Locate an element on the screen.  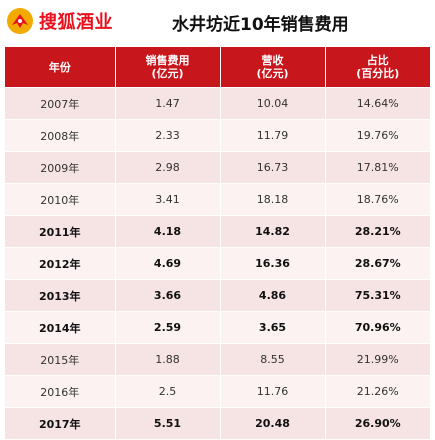
ratio-cell: 75.31% is located at coordinates (377, 295).